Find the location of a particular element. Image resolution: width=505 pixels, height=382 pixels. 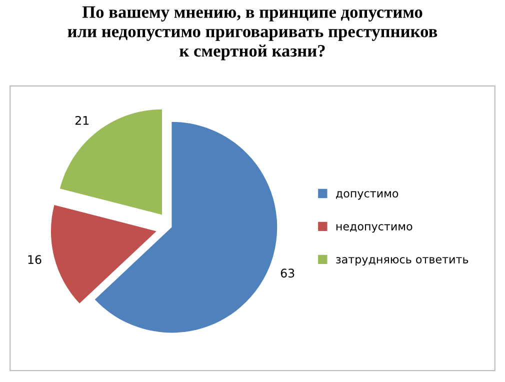

legend-label: допустимо is located at coordinates (367, 195).